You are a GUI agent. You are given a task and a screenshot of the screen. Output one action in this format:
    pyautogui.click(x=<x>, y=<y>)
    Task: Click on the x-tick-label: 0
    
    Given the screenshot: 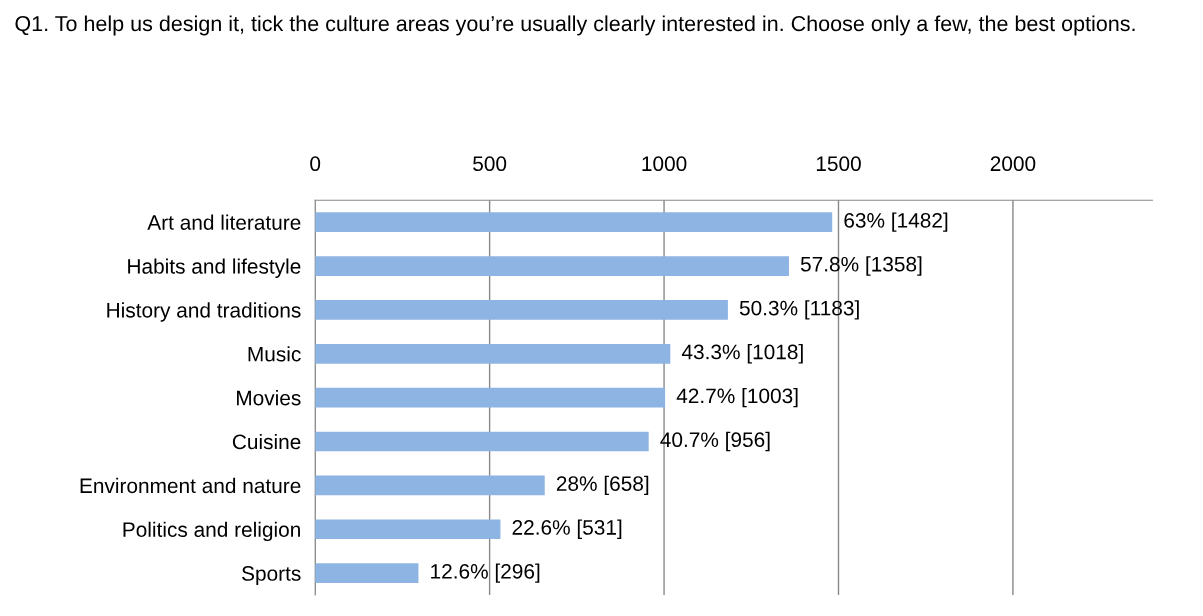 What is the action you would take?
    pyautogui.click(x=315, y=164)
    